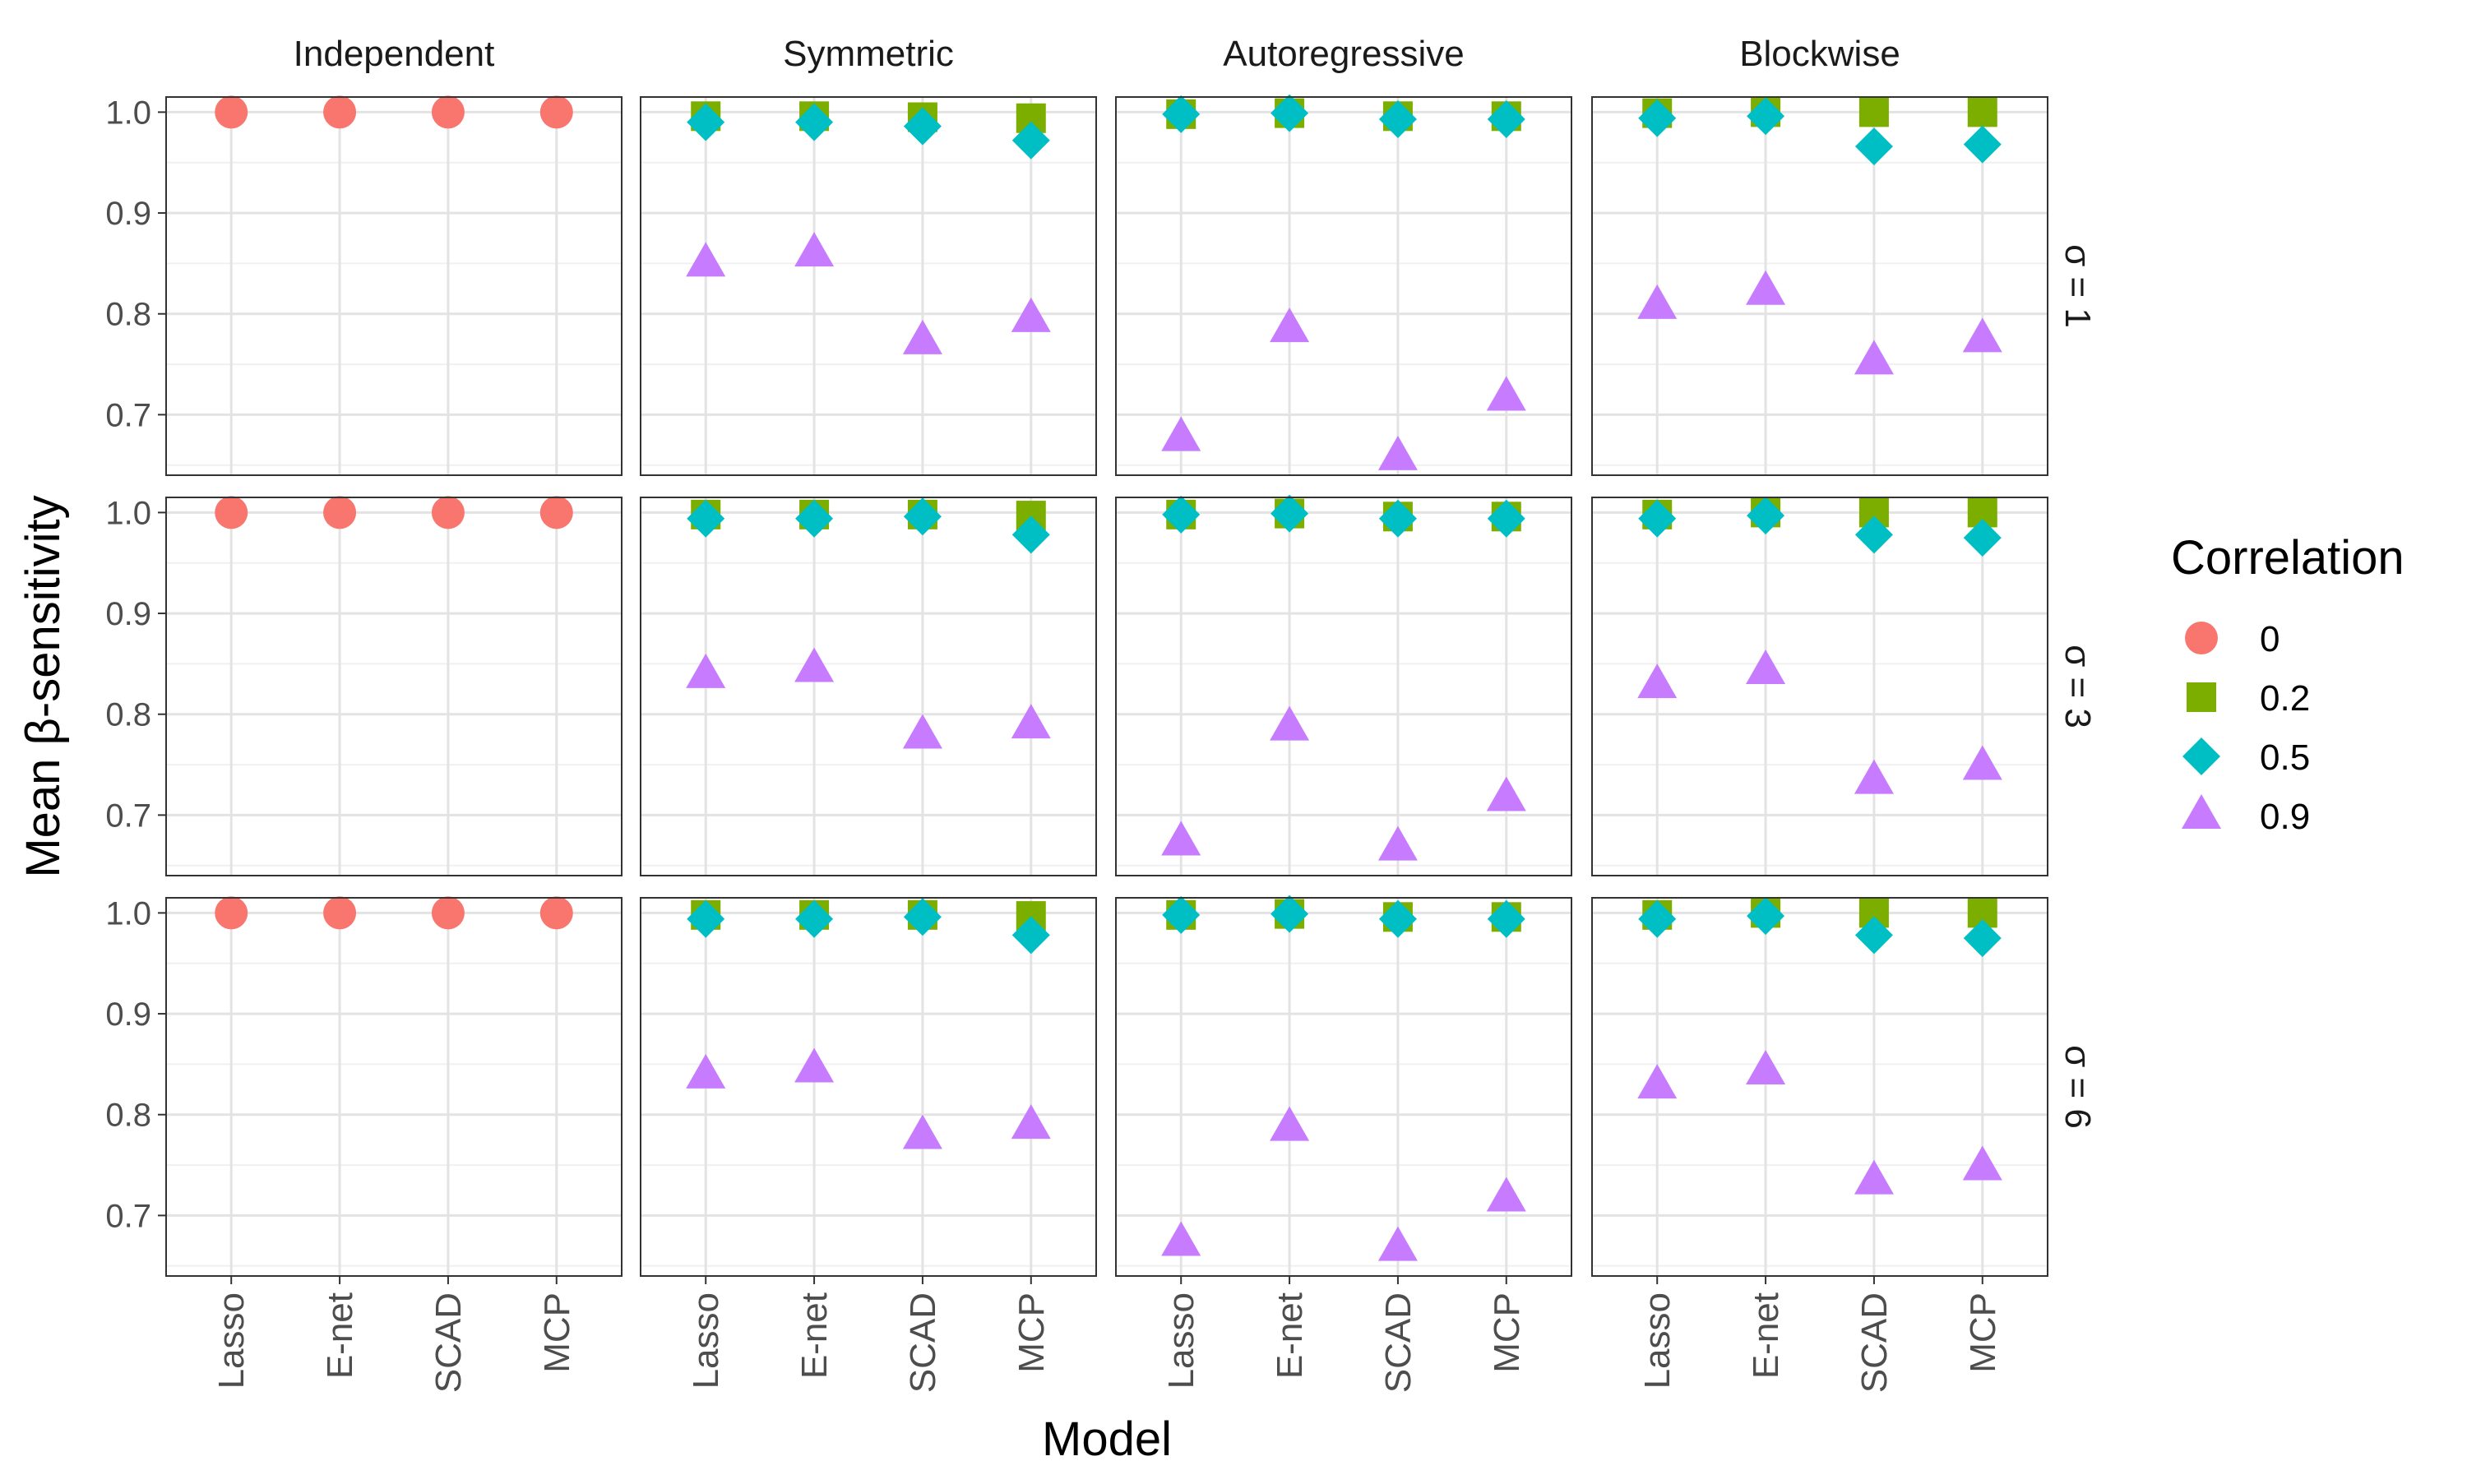 The height and width of the screenshot is (1484, 2467). What do you see at coordinates (2077, 286) in the screenshot?
I see `facet-row-title: σ = 1` at bounding box center [2077, 286].